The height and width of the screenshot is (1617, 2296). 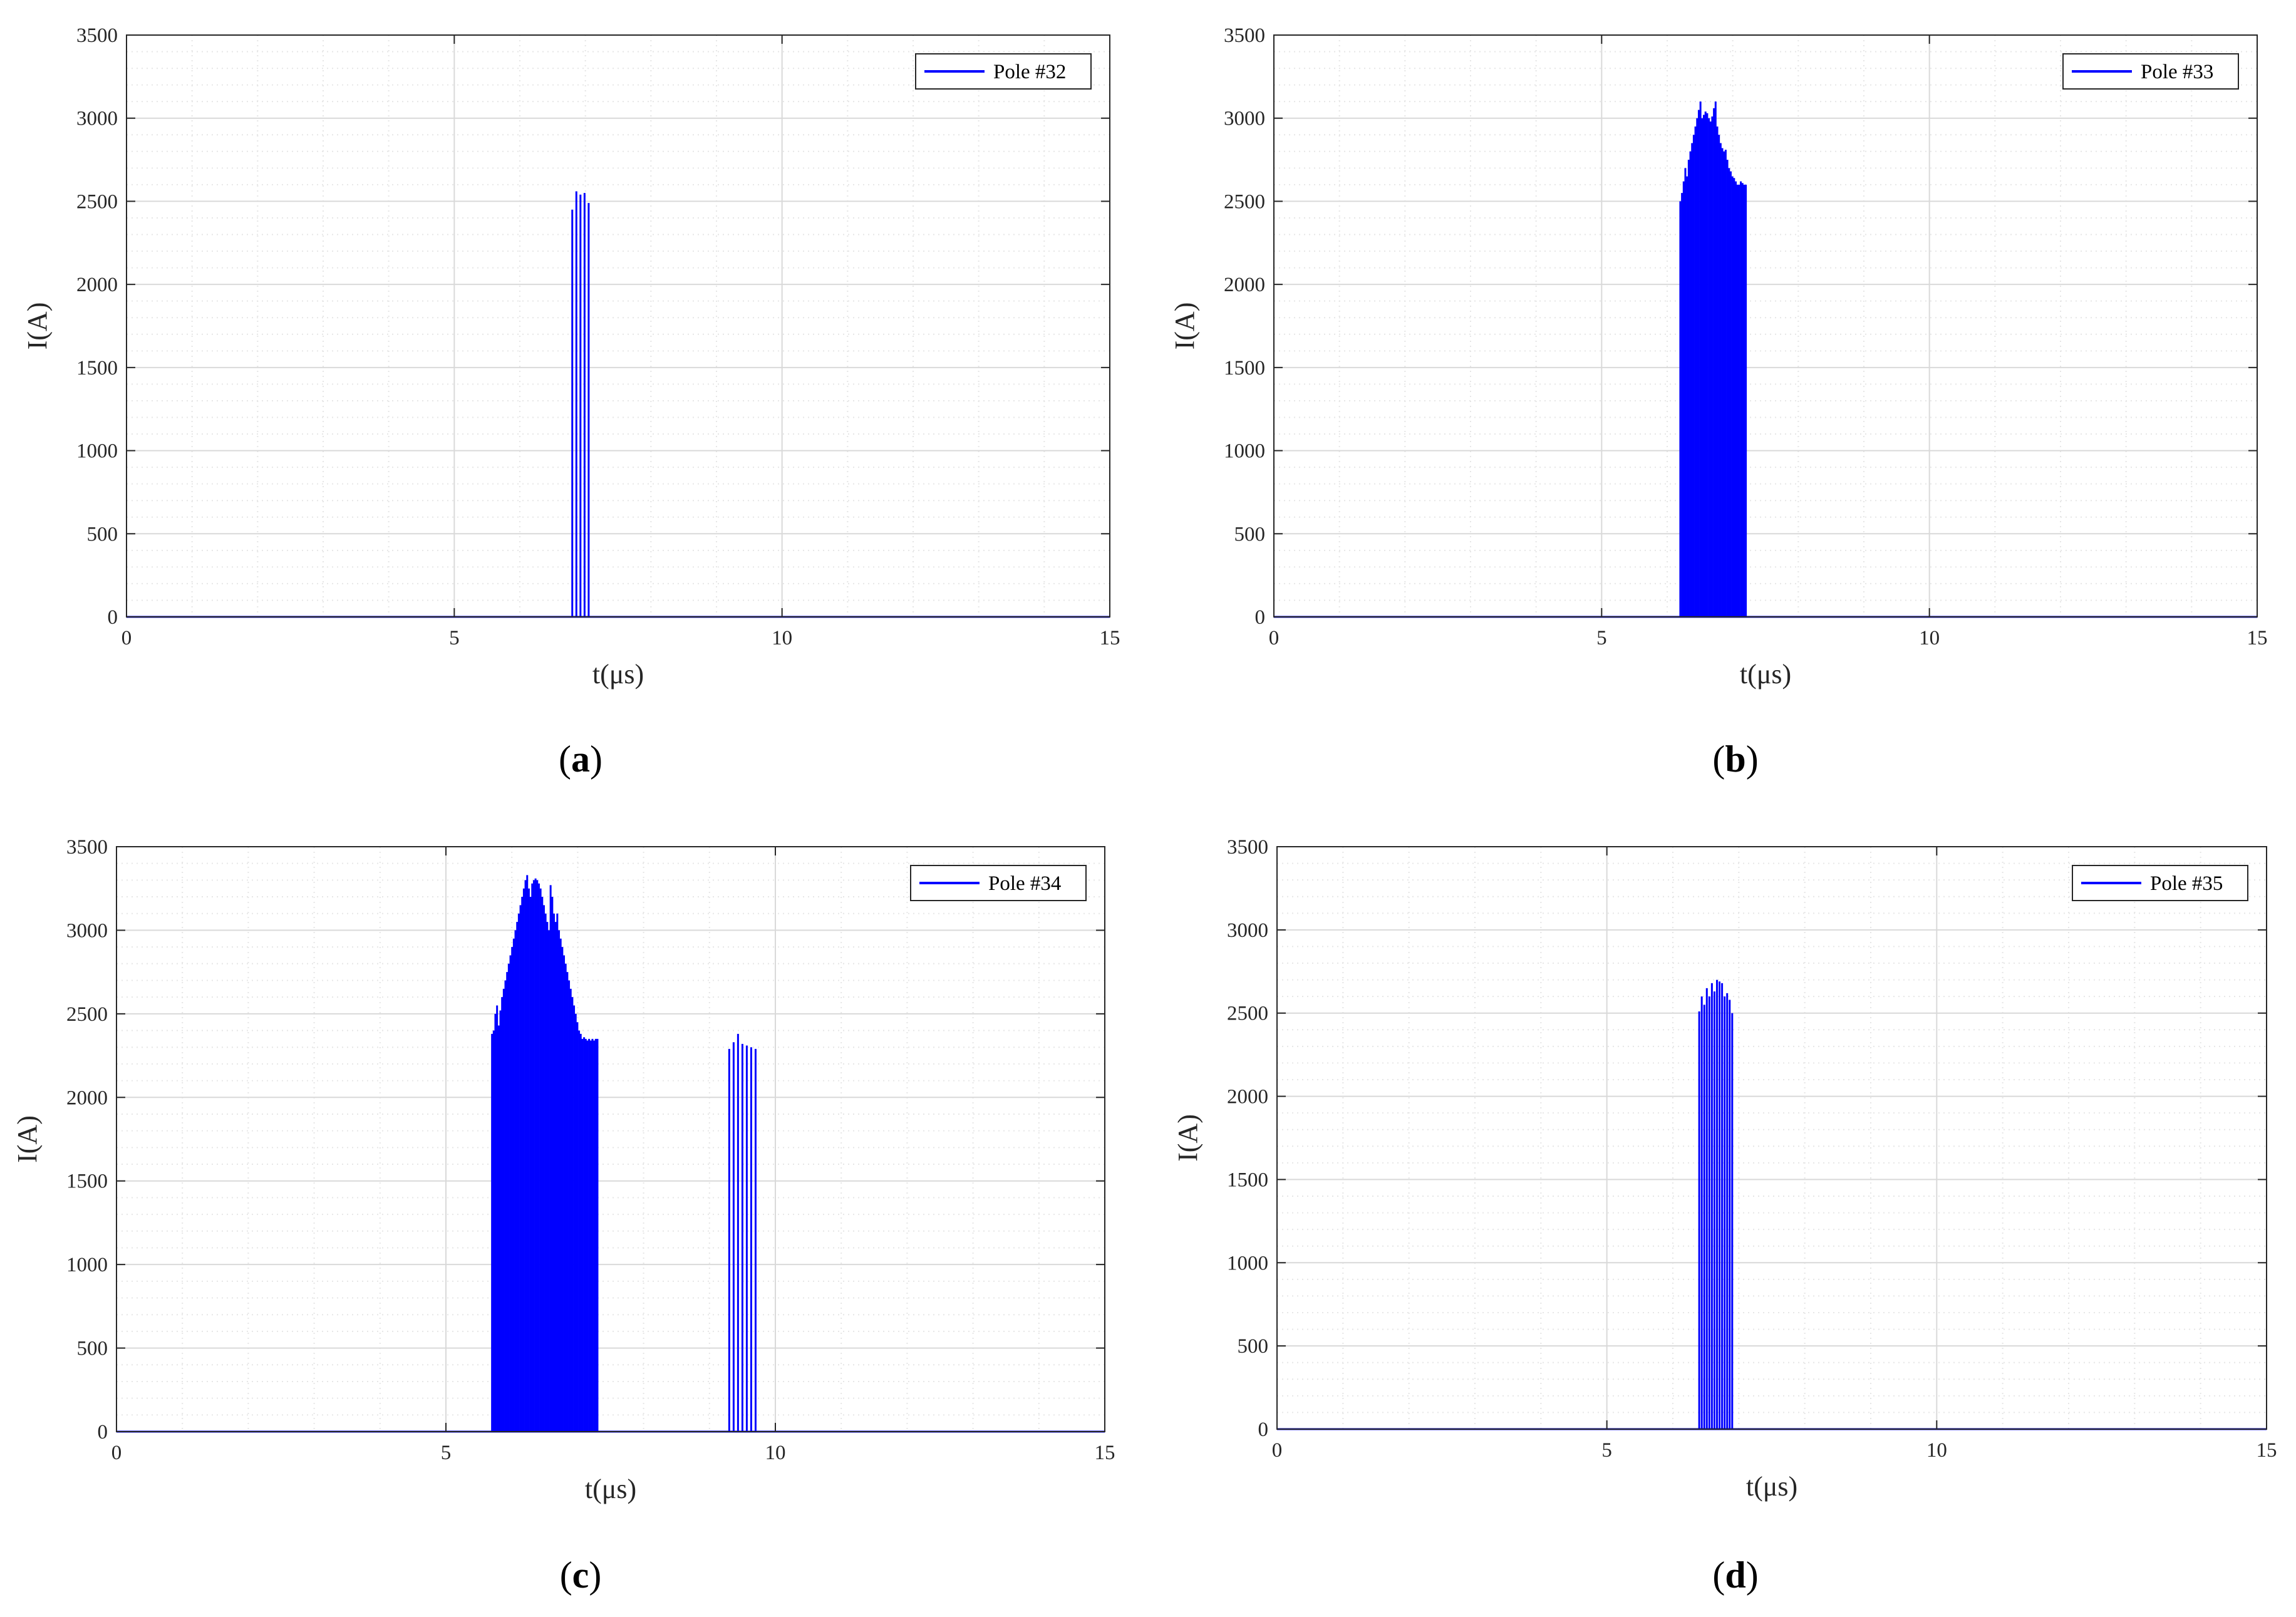 I want to click on y-tick-label-c: 500, so click(x=92, y=1349).